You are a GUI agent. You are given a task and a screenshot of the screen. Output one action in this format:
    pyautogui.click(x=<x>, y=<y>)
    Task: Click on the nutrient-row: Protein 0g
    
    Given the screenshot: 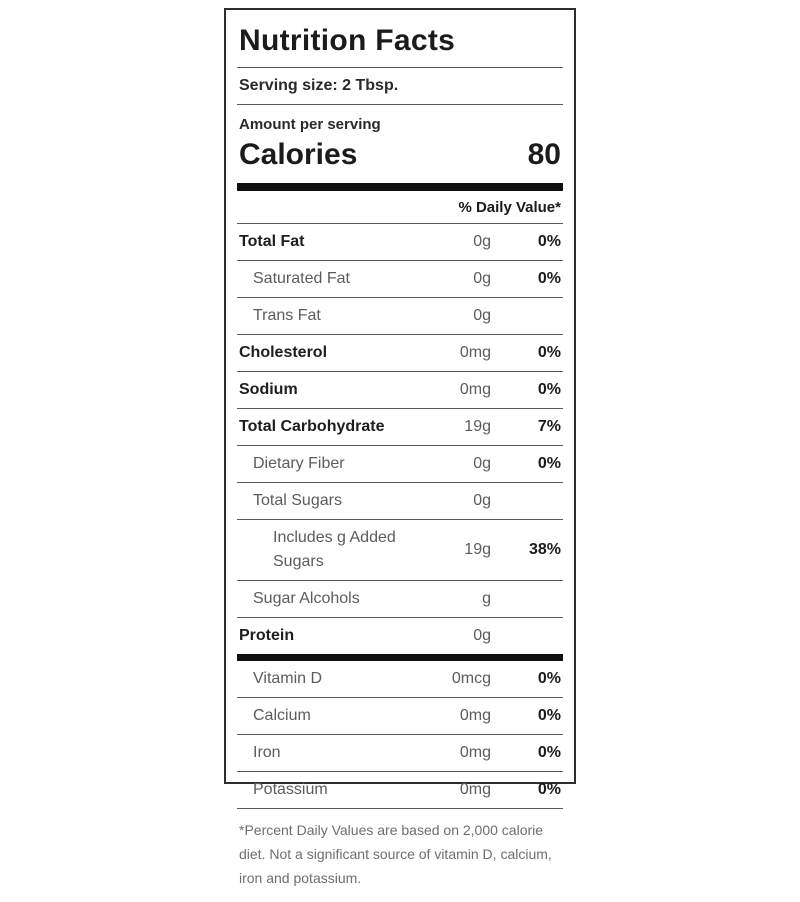 What is the action you would take?
    pyautogui.click(x=400, y=636)
    